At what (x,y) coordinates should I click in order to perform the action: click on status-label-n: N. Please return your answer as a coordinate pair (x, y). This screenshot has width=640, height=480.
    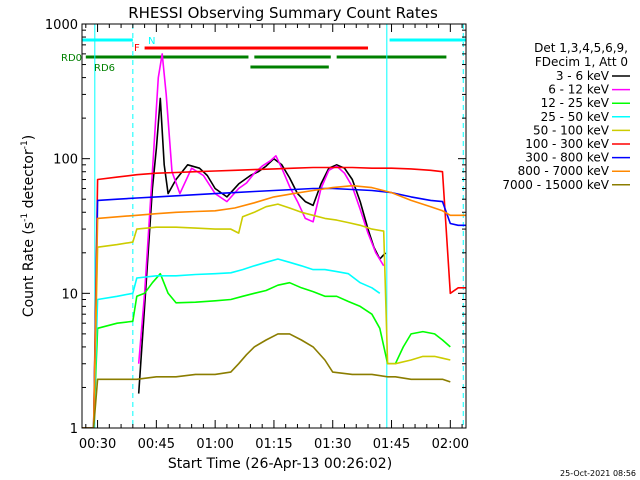
    Looking at the image, I should click on (151, 41).